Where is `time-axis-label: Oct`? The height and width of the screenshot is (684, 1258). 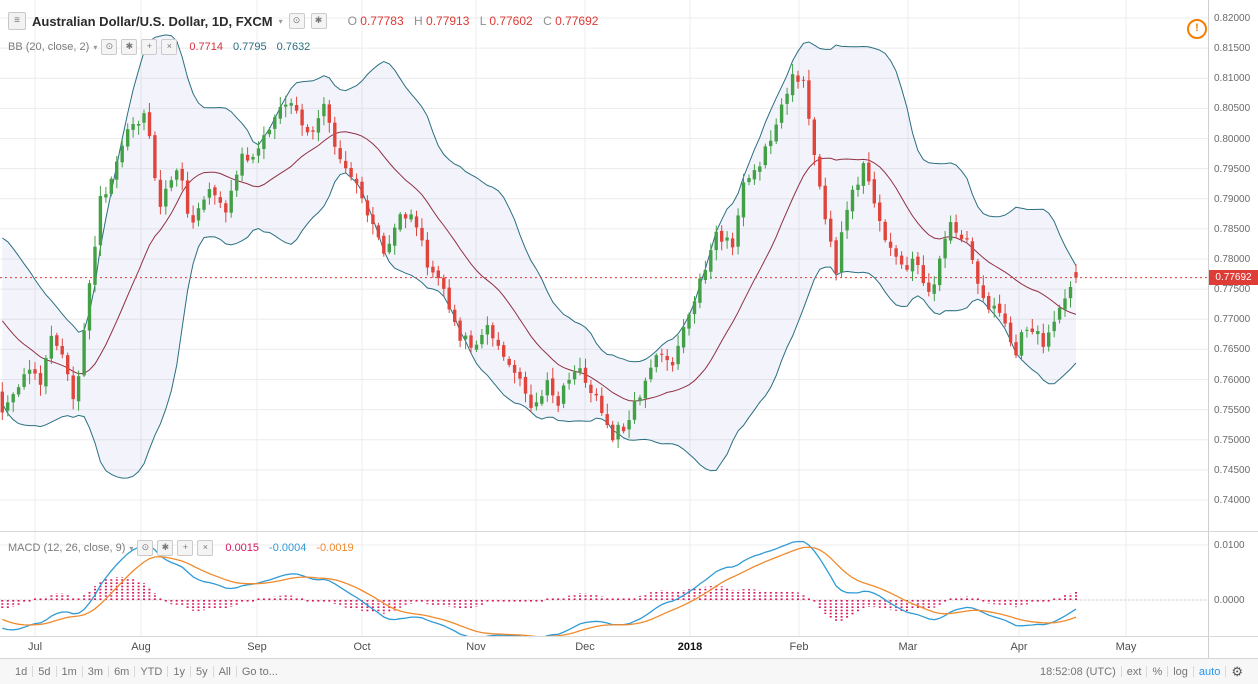
time-axis-label: Oct is located at coordinates (362, 647).